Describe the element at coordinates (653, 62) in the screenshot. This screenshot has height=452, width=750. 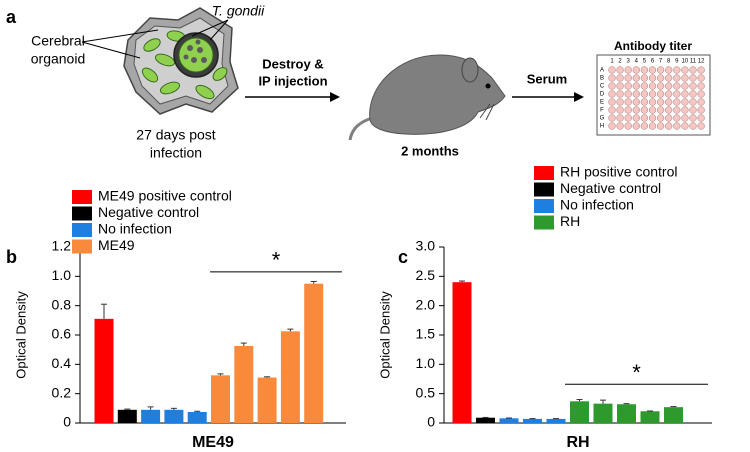
I see `plate-column-label: 6` at that location.